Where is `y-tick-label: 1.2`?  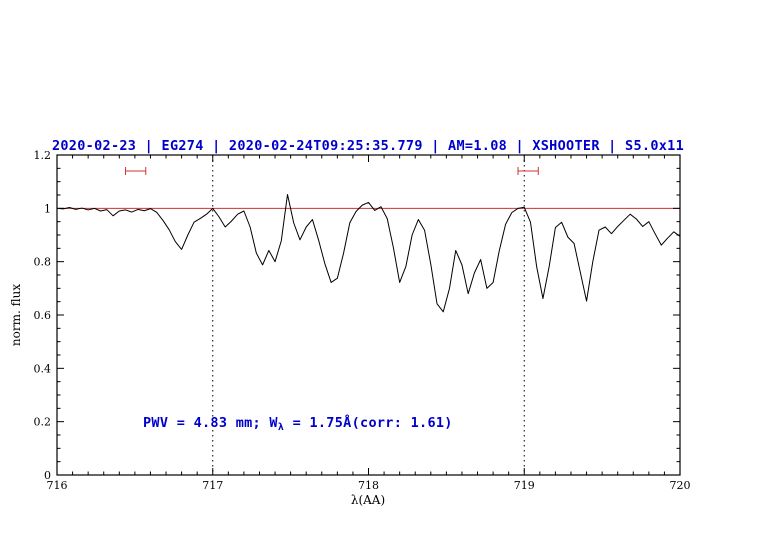 y-tick-label: 1.2 is located at coordinates (43, 155).